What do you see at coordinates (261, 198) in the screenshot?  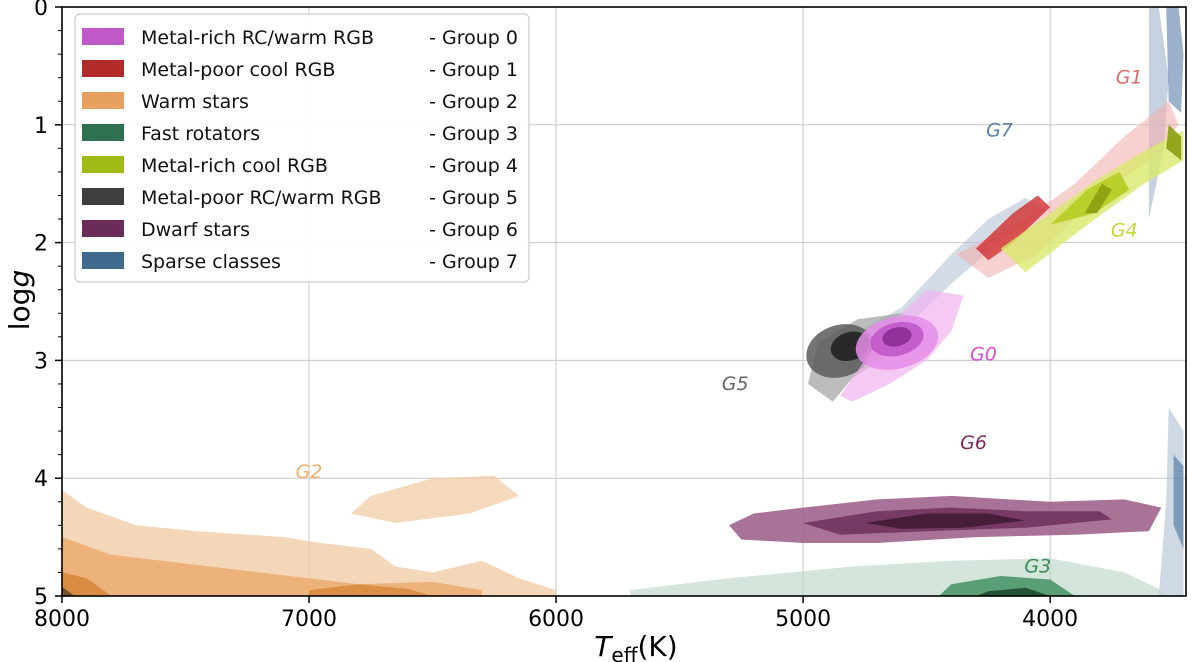 I see `legend-label-group-5: Metal-poor RC/warm RGB` at bounding box center [261, 198].